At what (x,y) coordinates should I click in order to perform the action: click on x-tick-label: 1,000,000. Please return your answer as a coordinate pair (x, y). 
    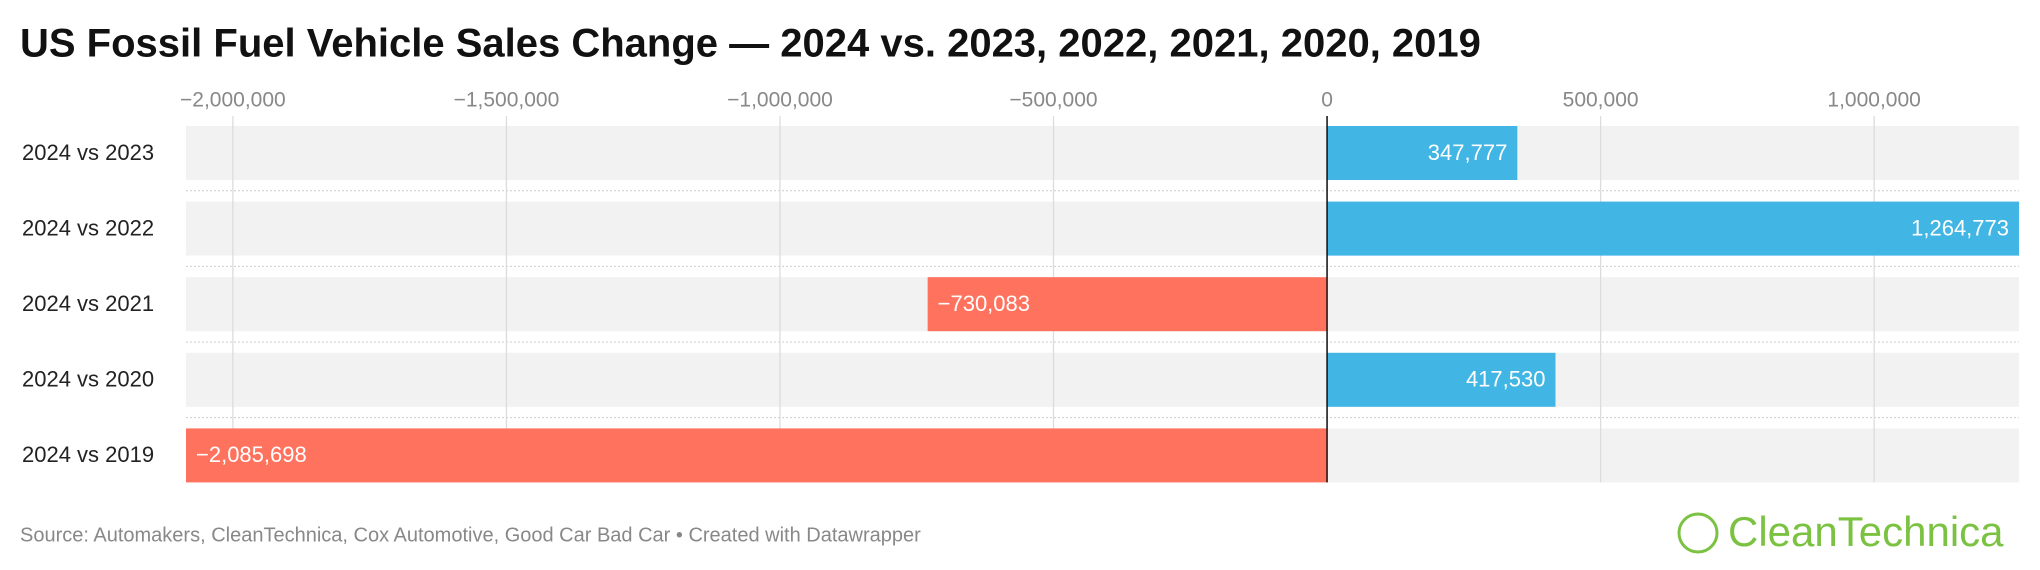
    Looking at the image, I should click on (1873, 100).